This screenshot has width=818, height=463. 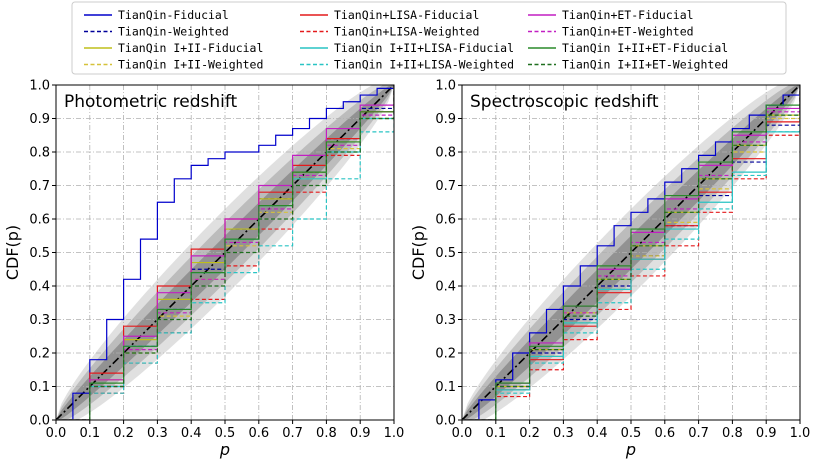 I want to click on legend-label: TianQin+ET-Weighted, so click(x=628, y=32).